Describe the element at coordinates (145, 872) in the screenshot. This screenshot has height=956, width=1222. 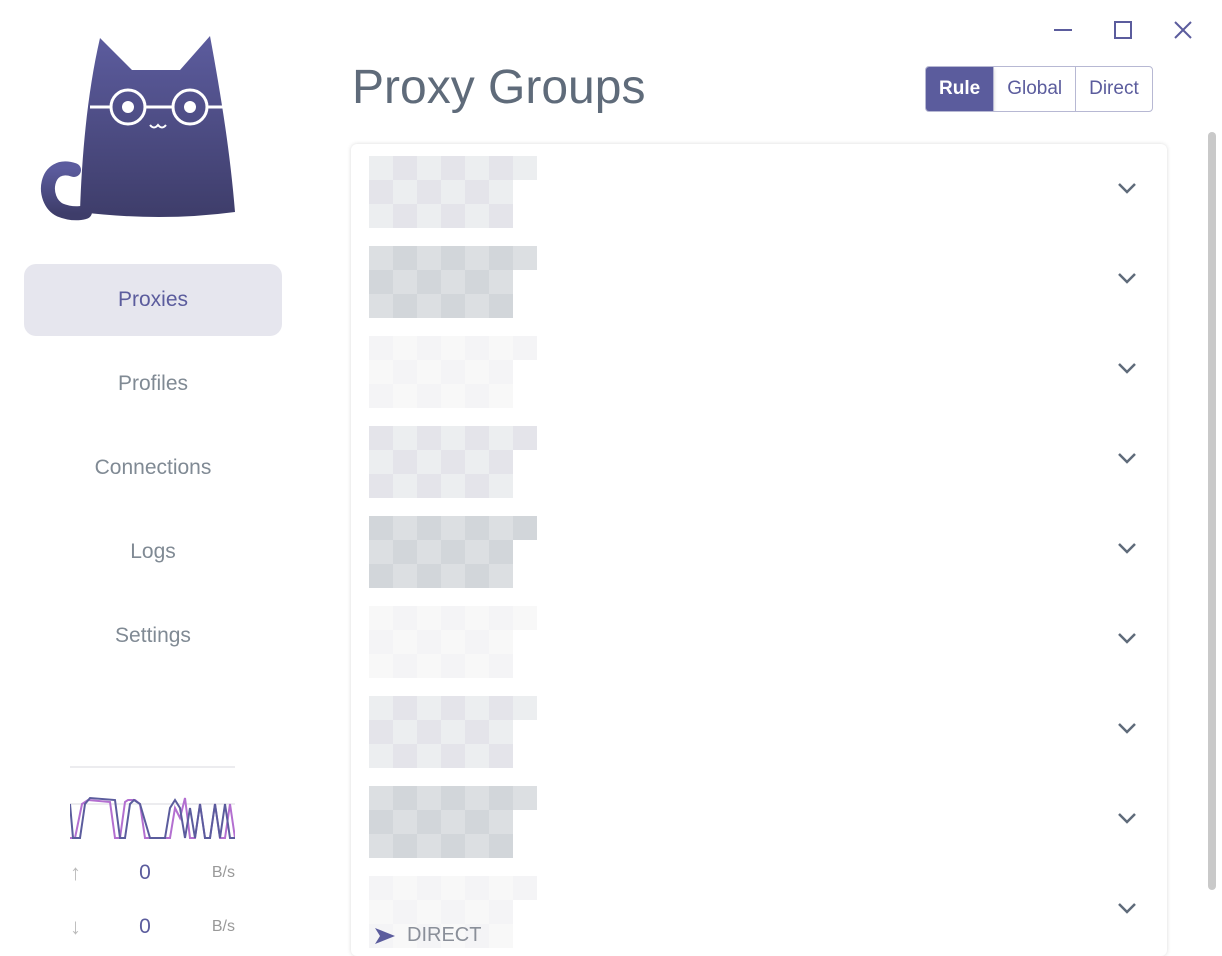
I see `upload-value: 0` at that location.